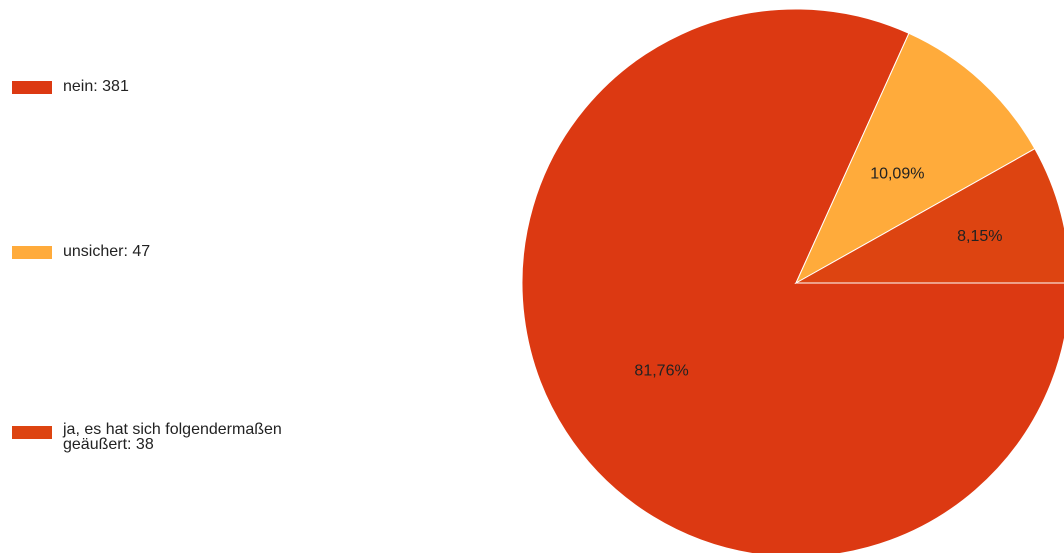  What do you see at coordinates (32, 252) in the screenshot?
I see `legend-swatch-unsicher` at bounding box center [32, 252].